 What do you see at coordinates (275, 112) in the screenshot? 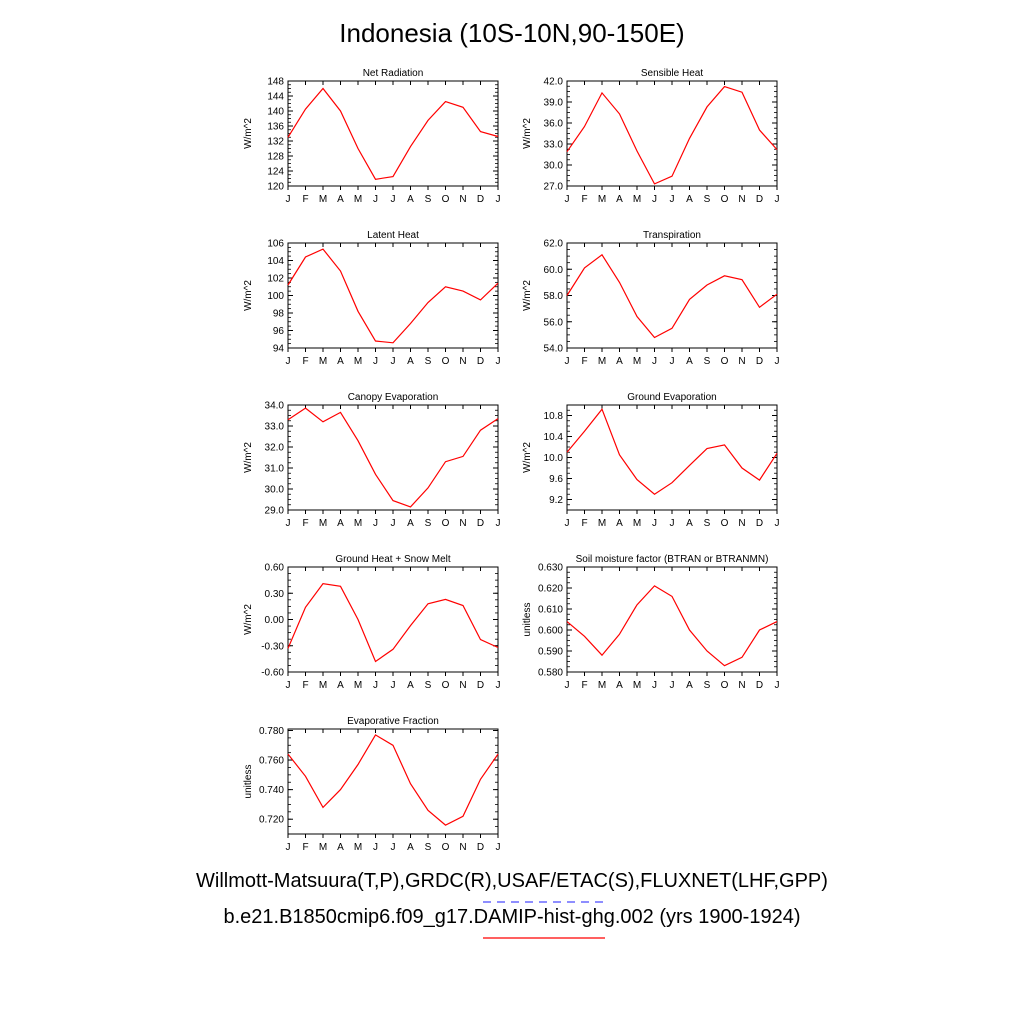
I see `y-tick-label: 140` at bounding box center [275, 112].